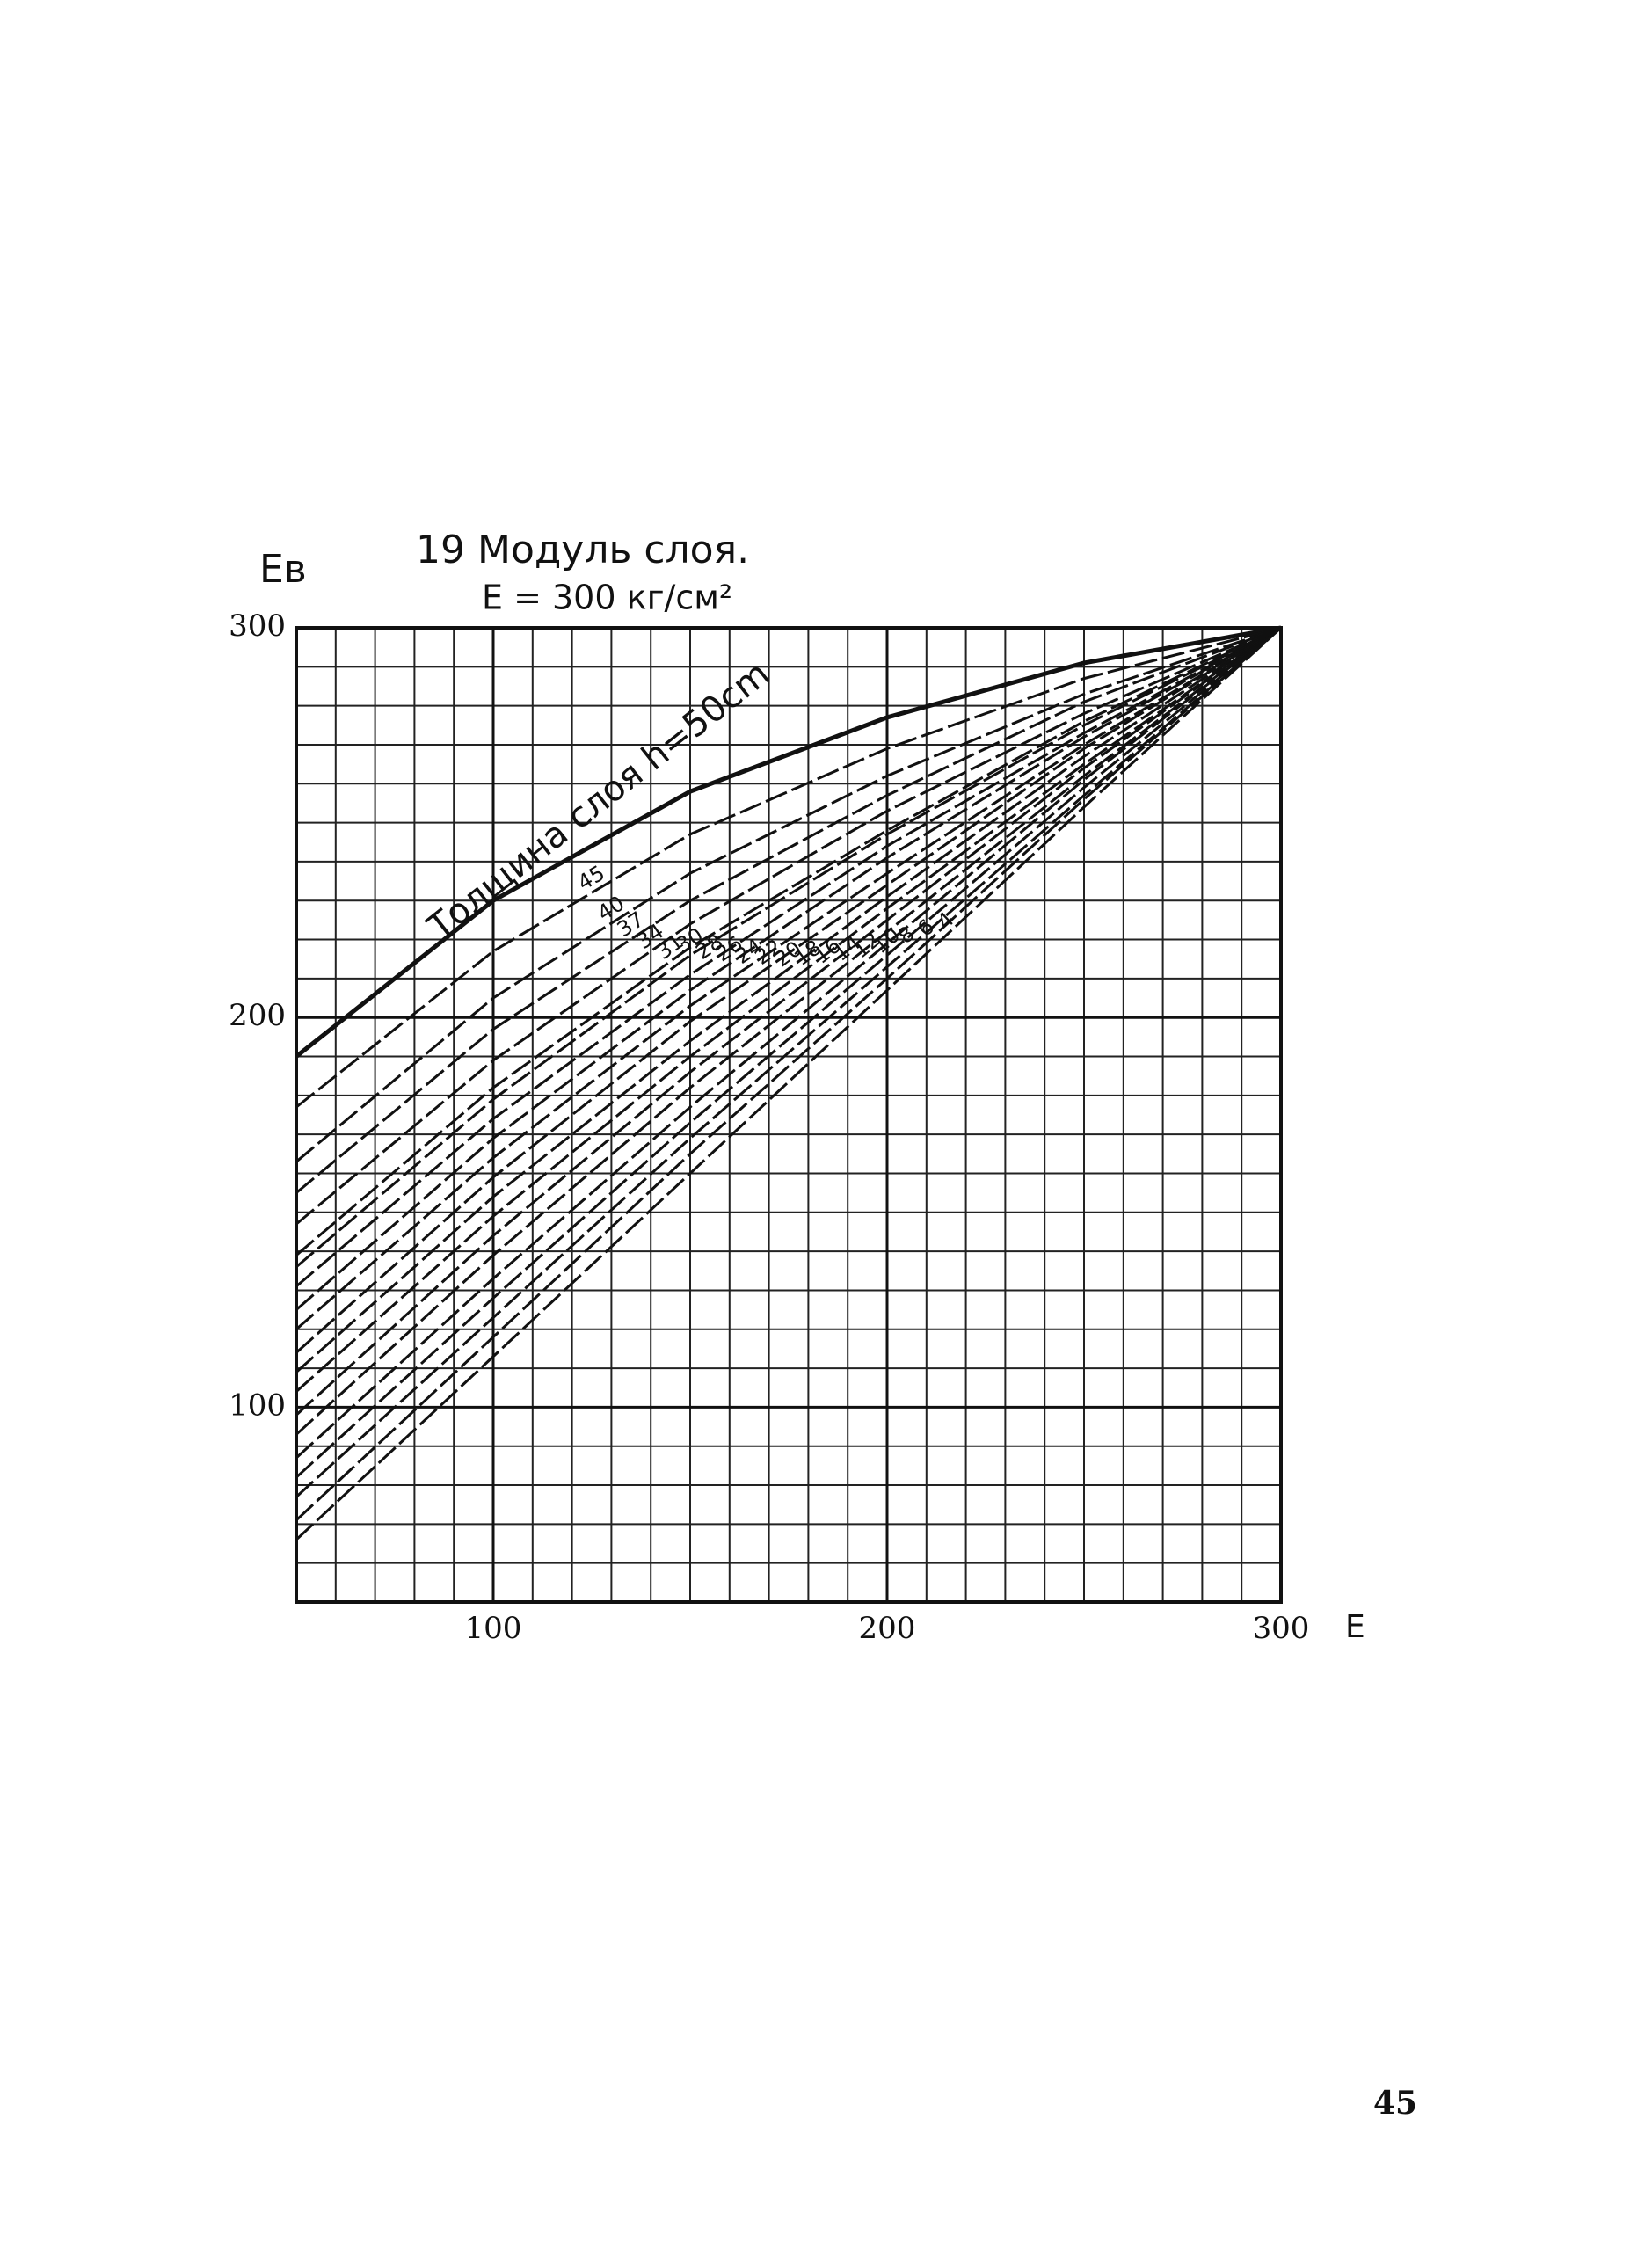 The height and width of the screenshot is (2265, 1652). Describe the element at coordinates (591, 878) in the screenshot. I see `curve-label: 45` at that location.